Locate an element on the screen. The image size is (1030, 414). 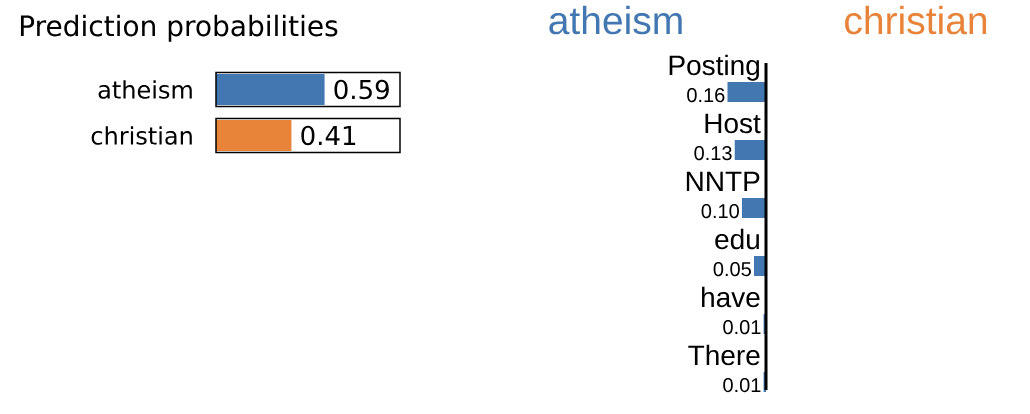
series-label: atheism is located at coordinates (615, 20).